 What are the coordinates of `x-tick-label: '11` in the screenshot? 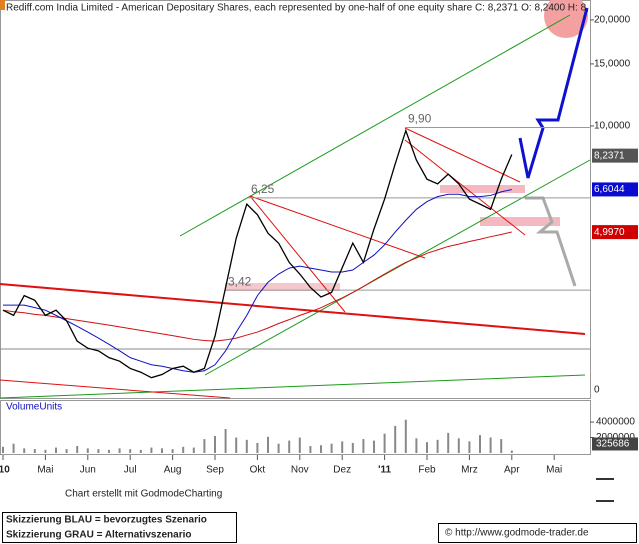 It's located at (384, 470).